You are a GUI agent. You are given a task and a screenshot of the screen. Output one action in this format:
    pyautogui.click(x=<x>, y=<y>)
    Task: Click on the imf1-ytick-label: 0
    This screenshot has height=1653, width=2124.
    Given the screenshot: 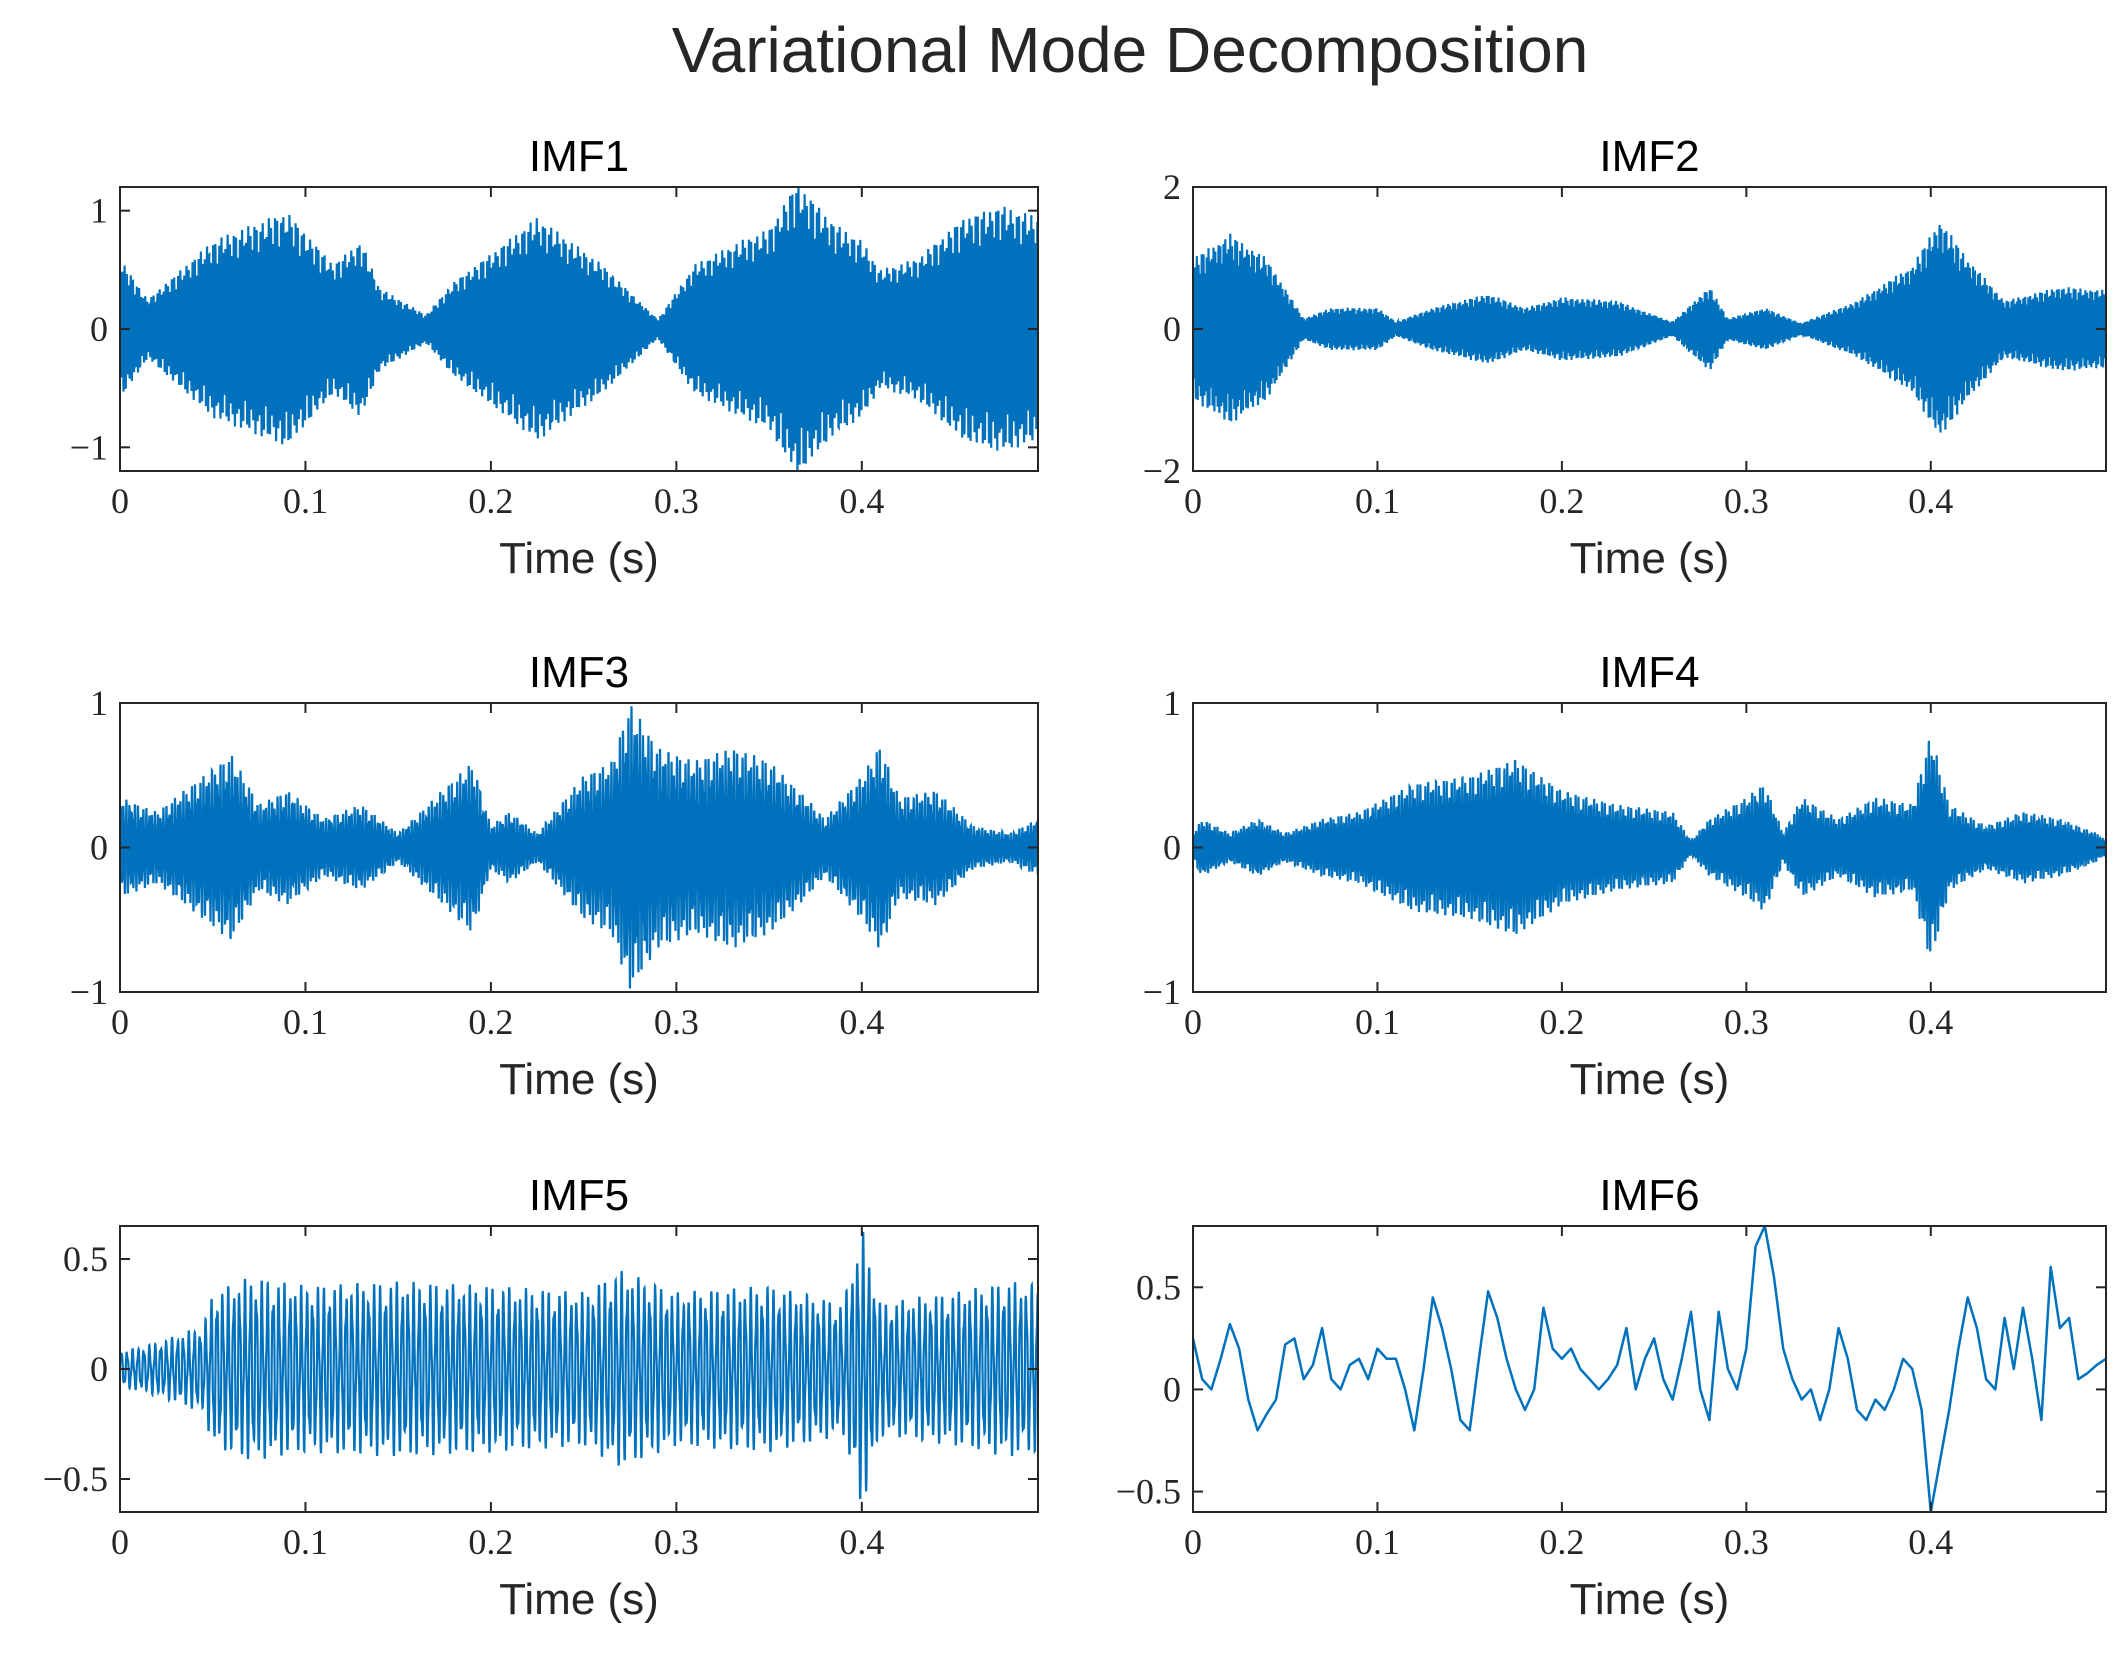 What is the action you would take?
    pyautogui.click(x=99, y=329)
    